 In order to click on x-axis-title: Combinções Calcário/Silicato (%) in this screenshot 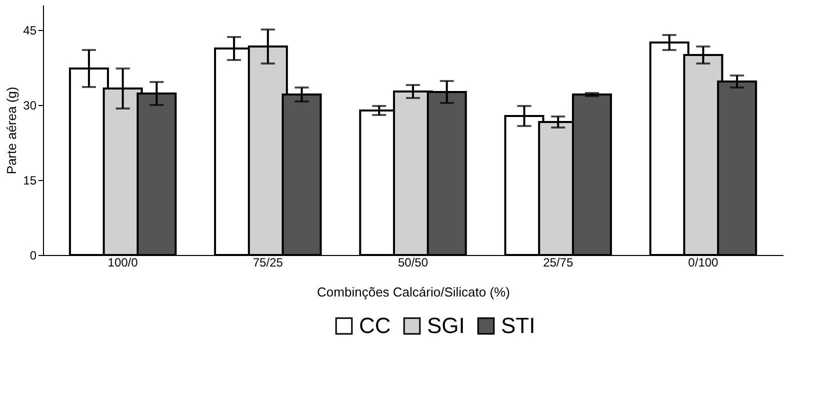, I will do `click(413, 292)`.